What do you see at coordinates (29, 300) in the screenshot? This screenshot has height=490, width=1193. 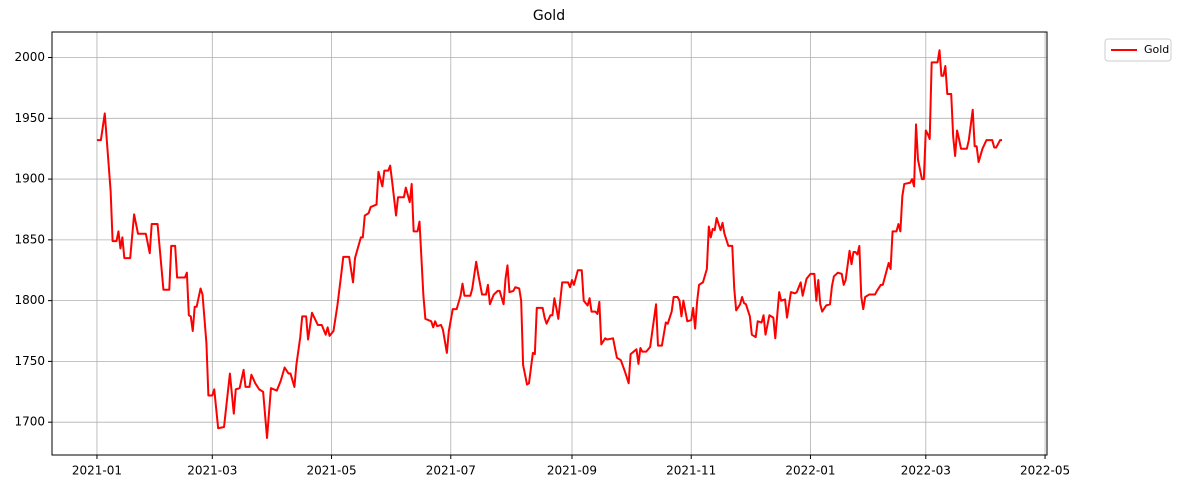 I see `y-tick-label: 1800` at bounding box center [29, 300].